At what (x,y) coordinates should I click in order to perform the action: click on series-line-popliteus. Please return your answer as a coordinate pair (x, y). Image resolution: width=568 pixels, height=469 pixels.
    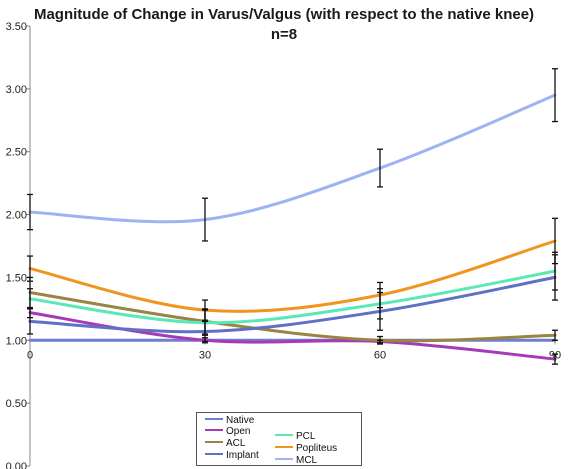
    Looking at the image, I should click on (292, 276).